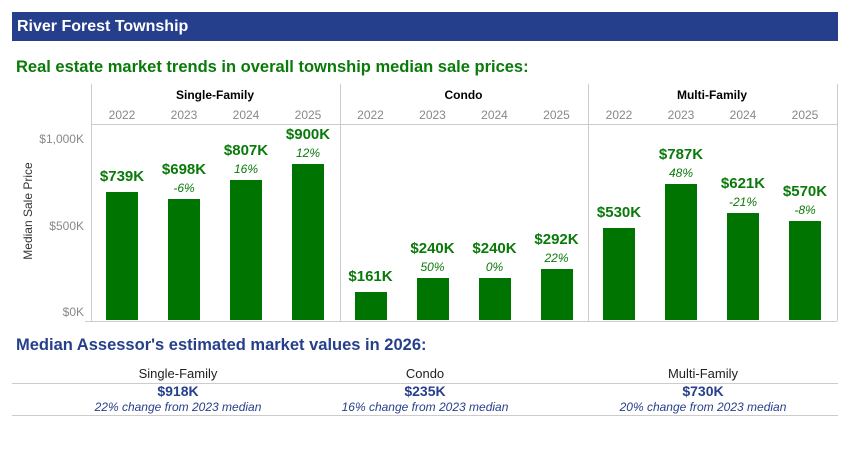 The width and height of the screenshot is (850, 450). Describe the element at coordinates (681, 154) in the screenshot. I see `bar-value-label: $787K` at that location.